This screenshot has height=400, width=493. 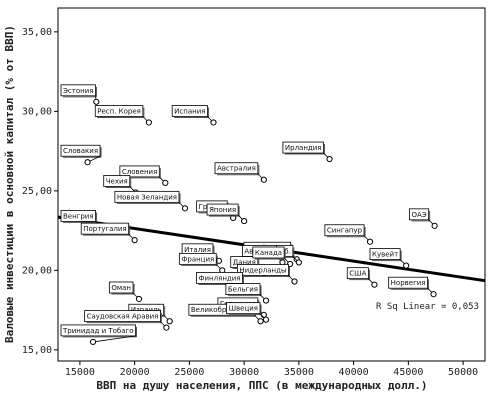 What do you see at coordinates (194, 115) in the screenshot?
I see `point-group: Испания` at bounding box center [194, 115].